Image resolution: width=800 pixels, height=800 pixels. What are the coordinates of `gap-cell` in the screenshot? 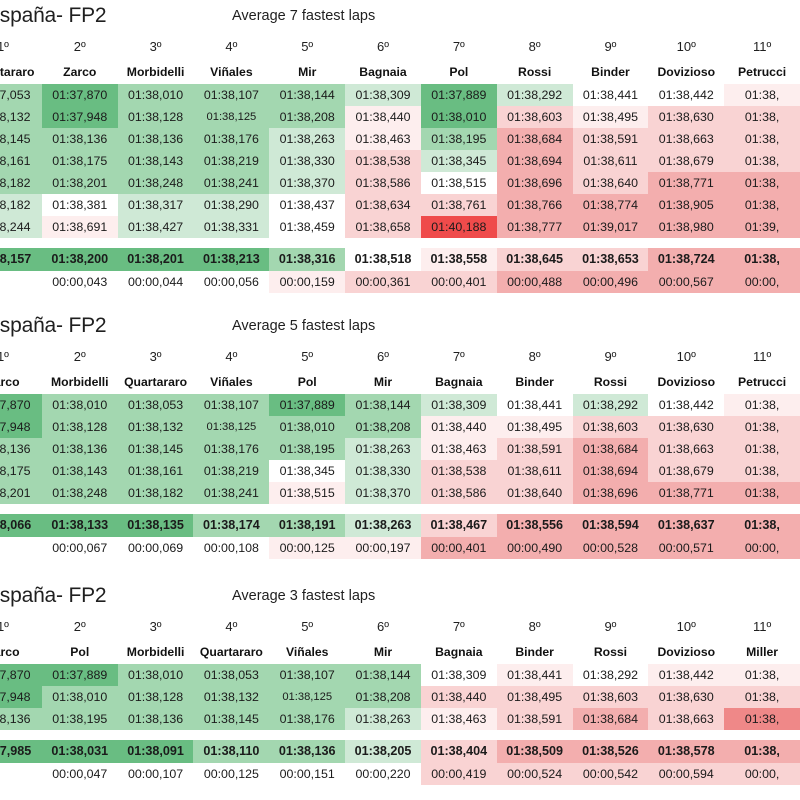 It's located at (21, 282).